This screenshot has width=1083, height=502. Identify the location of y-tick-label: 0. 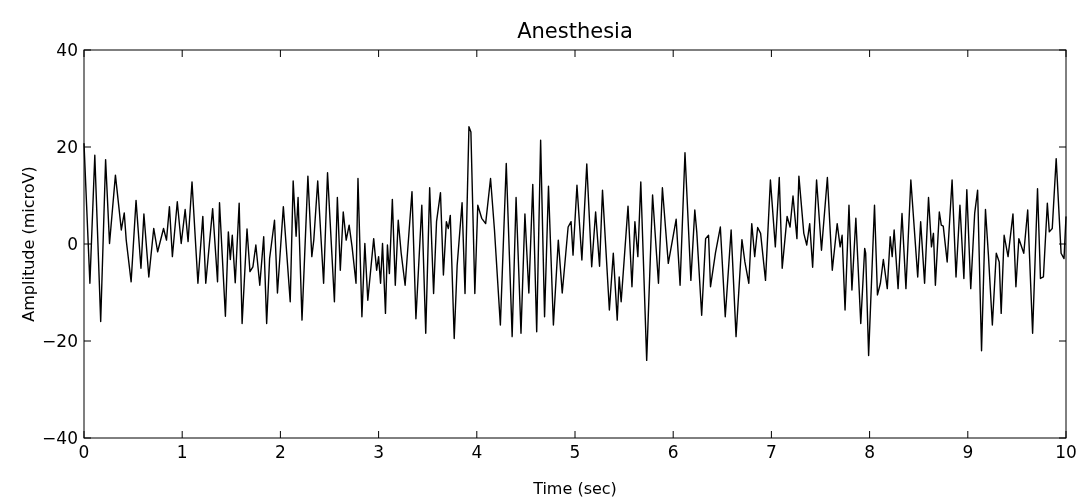
(72, 243).